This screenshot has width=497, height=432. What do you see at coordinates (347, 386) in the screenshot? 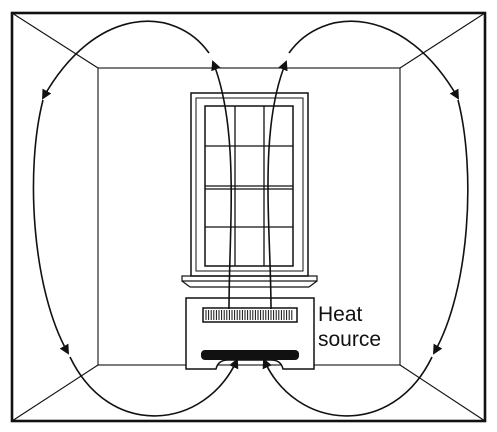
I see `right-loop-arrow-floor` at bounding box center [347, 386].